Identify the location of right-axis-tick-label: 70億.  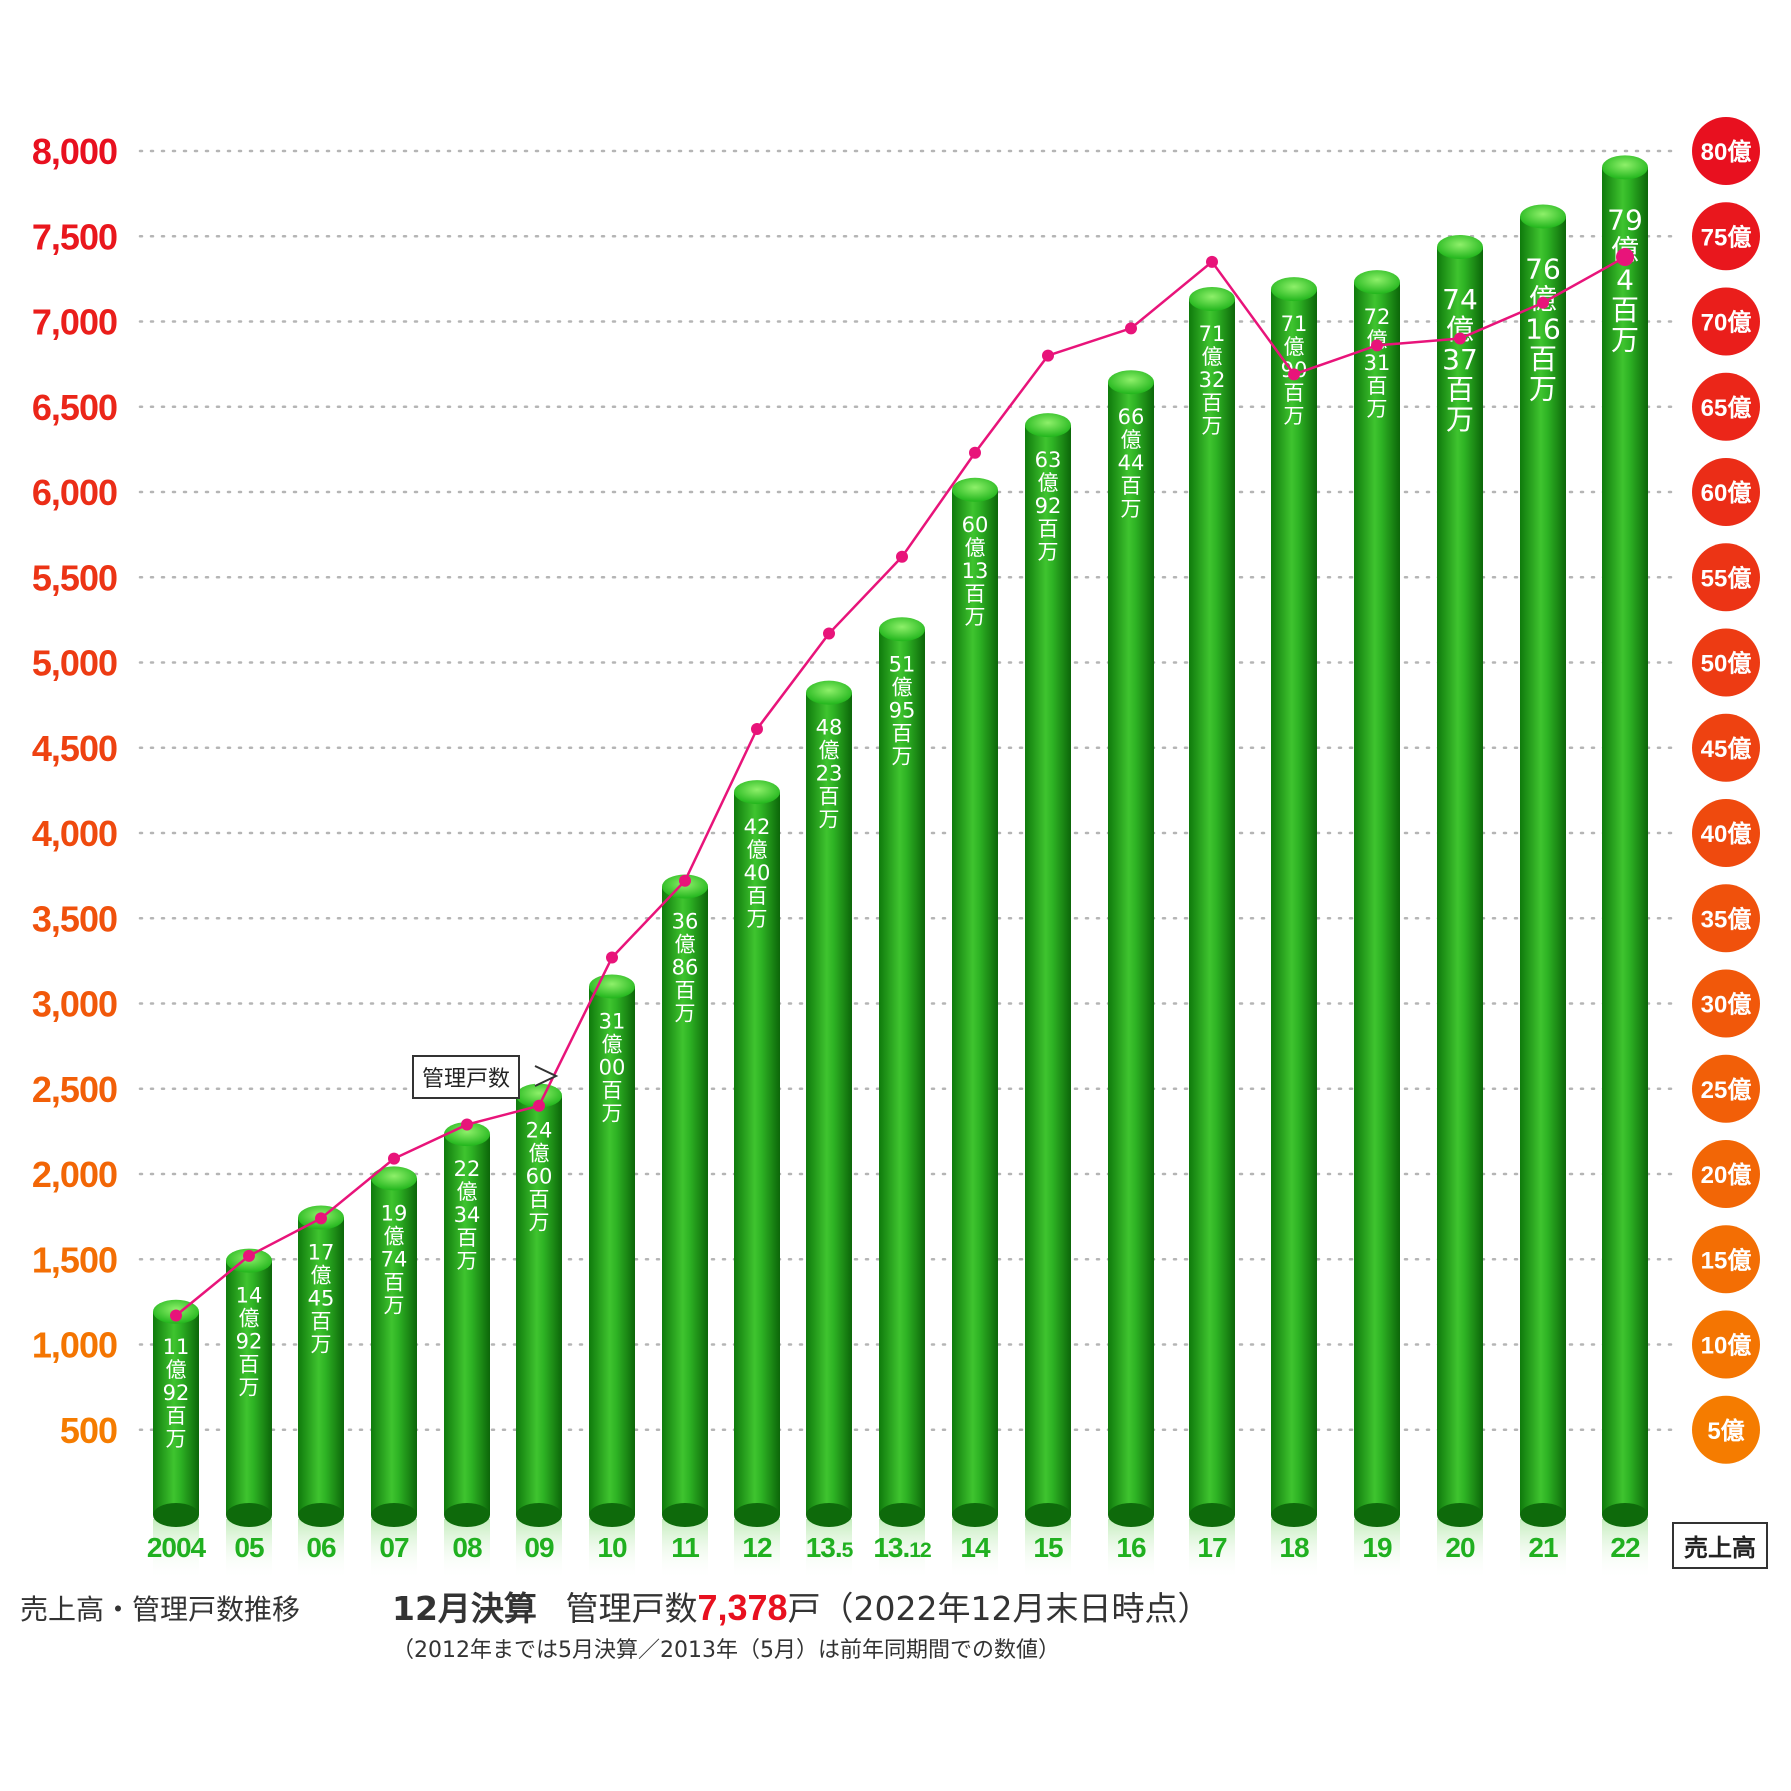
(1726, 323).